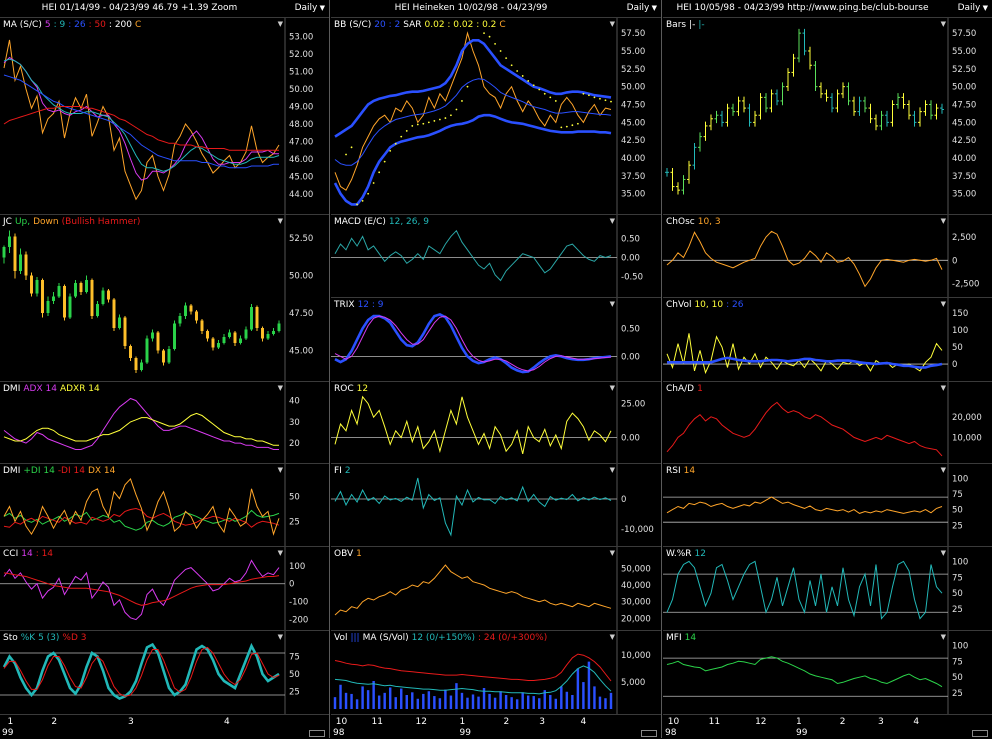  What do you see at coordinates (954, 365) in the screenshot?
I see `y-tick-label: 0` at bounding box center [954, 365].